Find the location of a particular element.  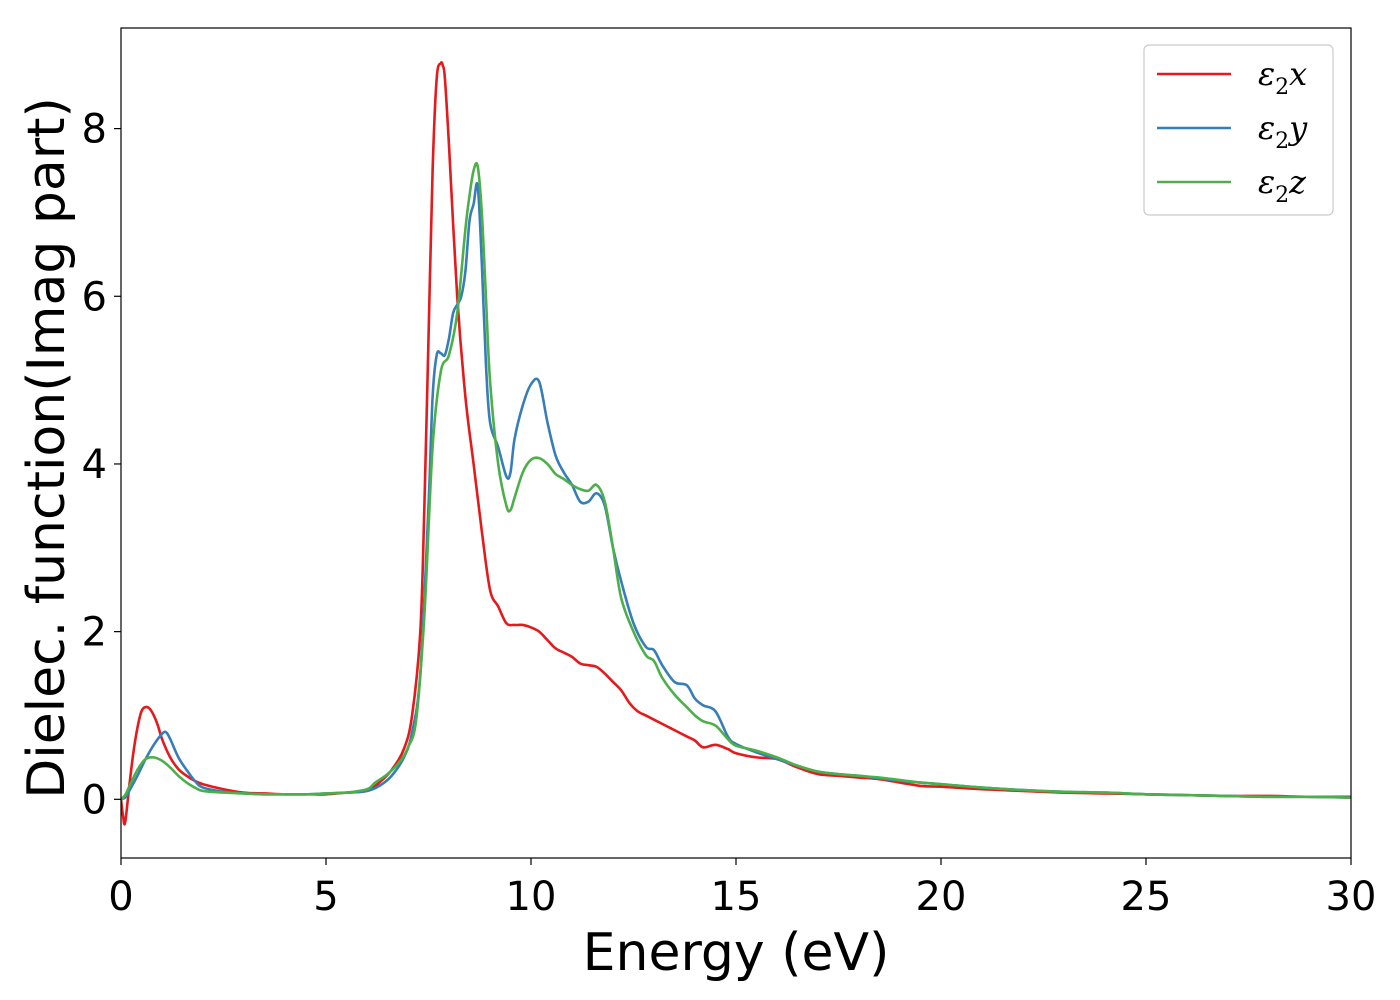

x-axis-label: Energy (eV) is located at coordinates (736, 953).